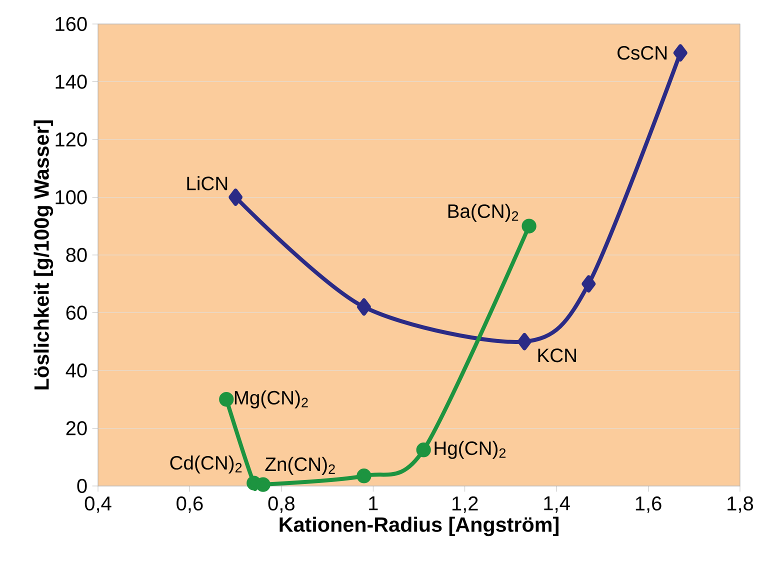 This screenshot has height=586, width=758. What do you see at coordinates (642, 53) in the screenshot?
I see `annotation: CsCN` at bounding box center [642, 53].